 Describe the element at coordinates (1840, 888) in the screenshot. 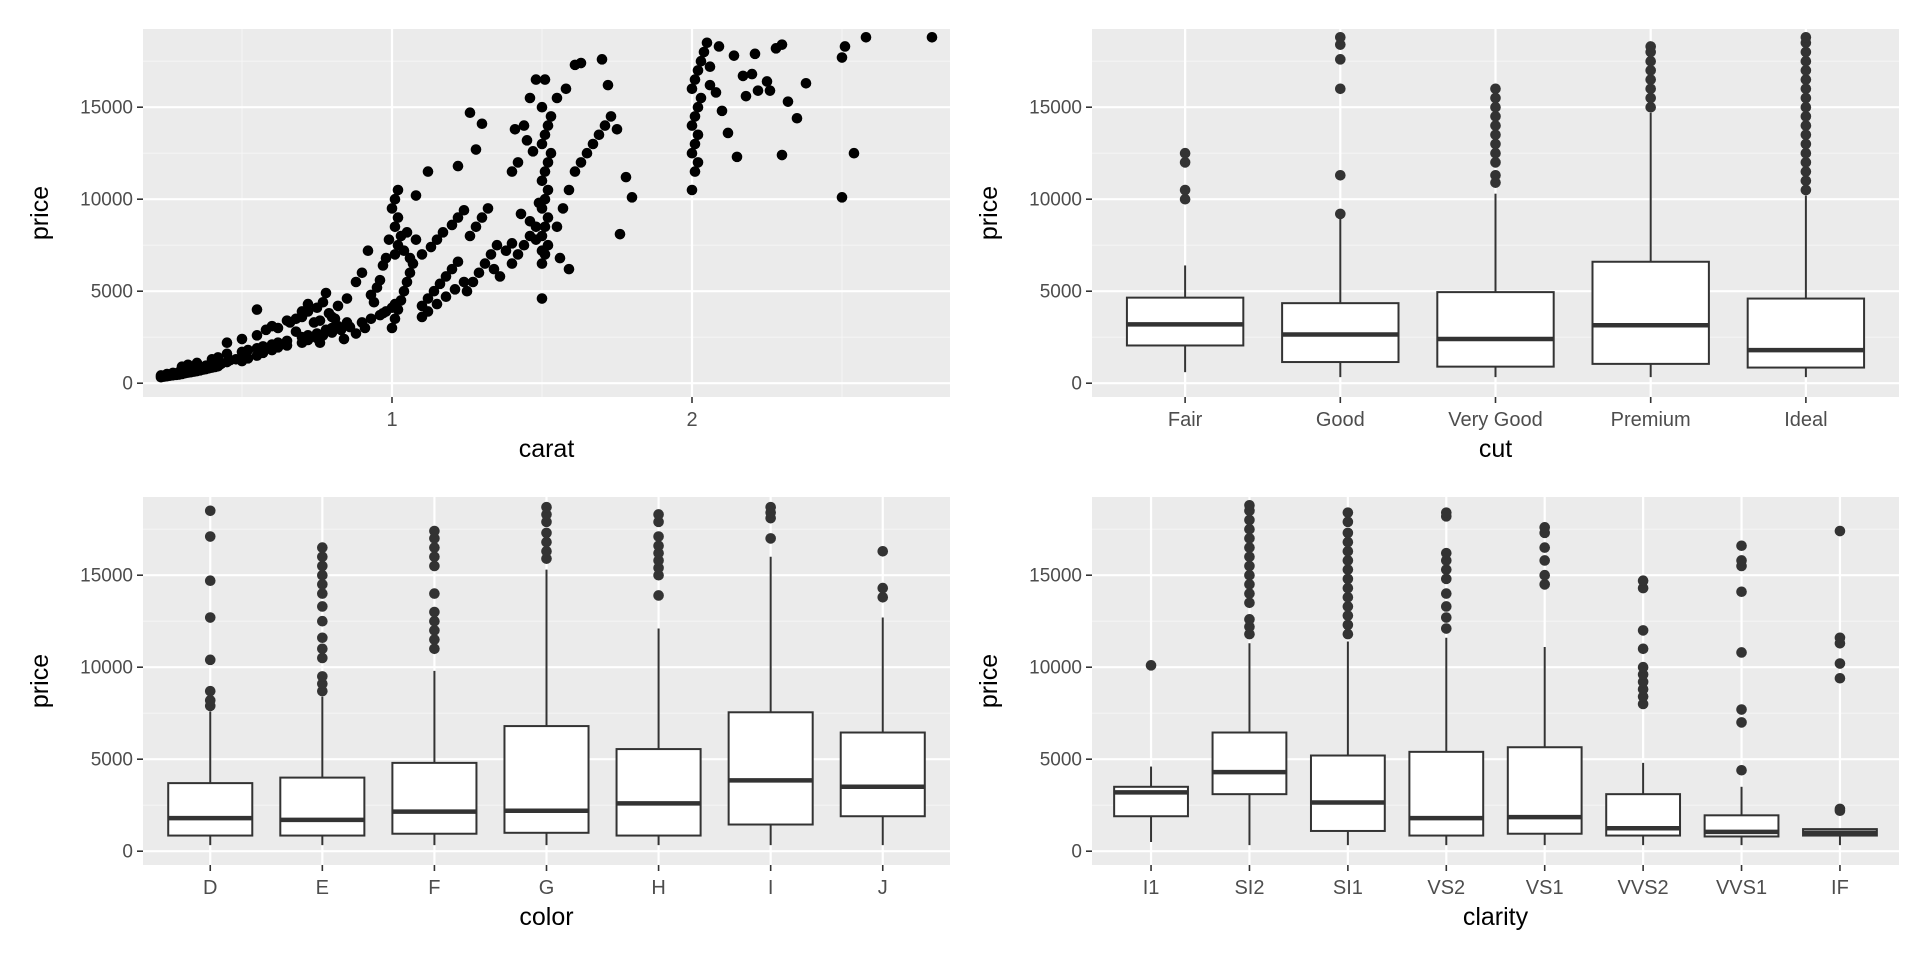

I see `x-tick-label: IF` at that location.